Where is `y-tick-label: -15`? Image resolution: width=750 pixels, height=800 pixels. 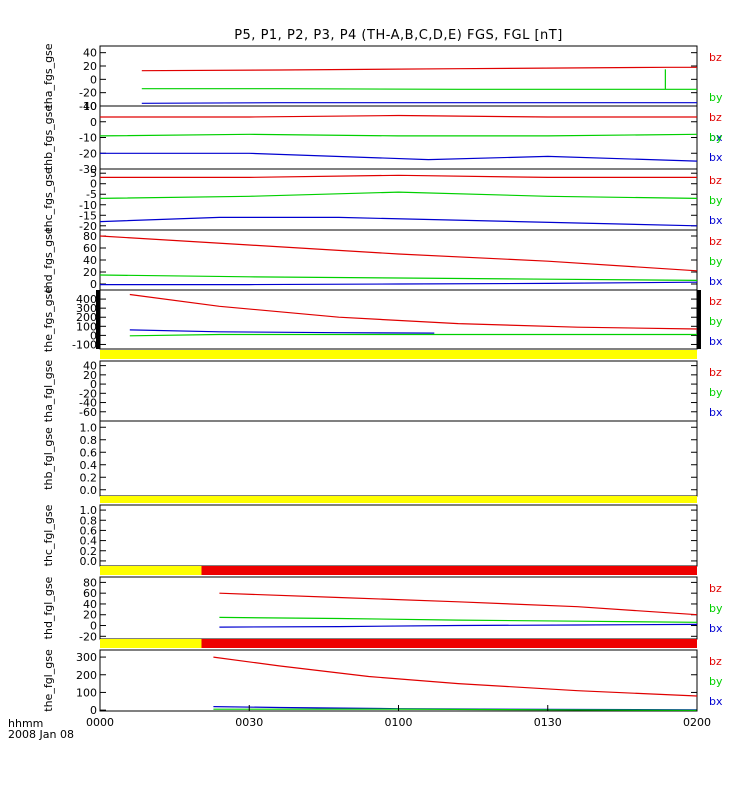
y-tick-label: -15 is located at coordinates (88, 215).